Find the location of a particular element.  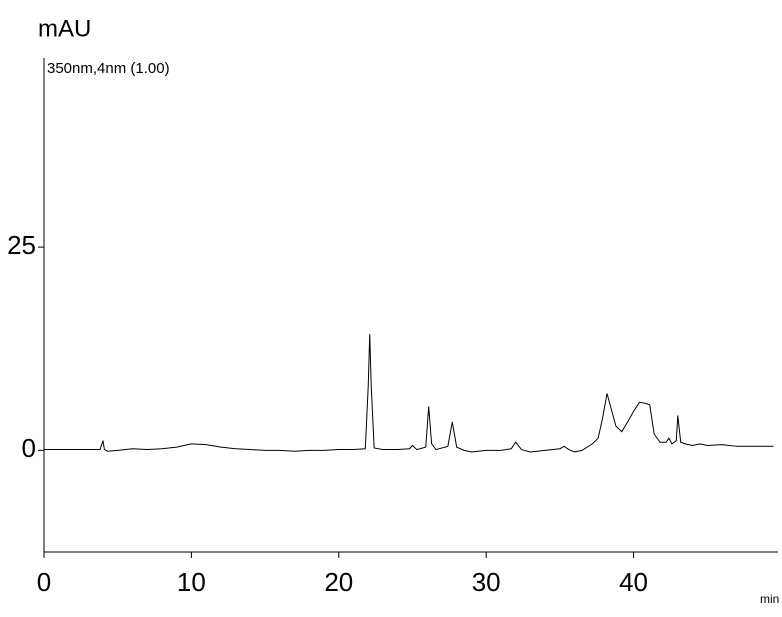

x-tick-label: 0 is located at coordinates (44, 582).